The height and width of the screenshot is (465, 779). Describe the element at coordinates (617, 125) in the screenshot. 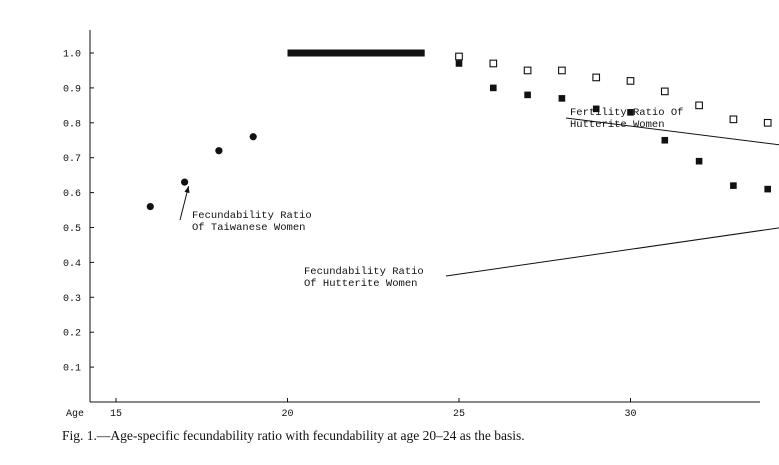

I see `annotation-label: Hutterite Women` at that location.